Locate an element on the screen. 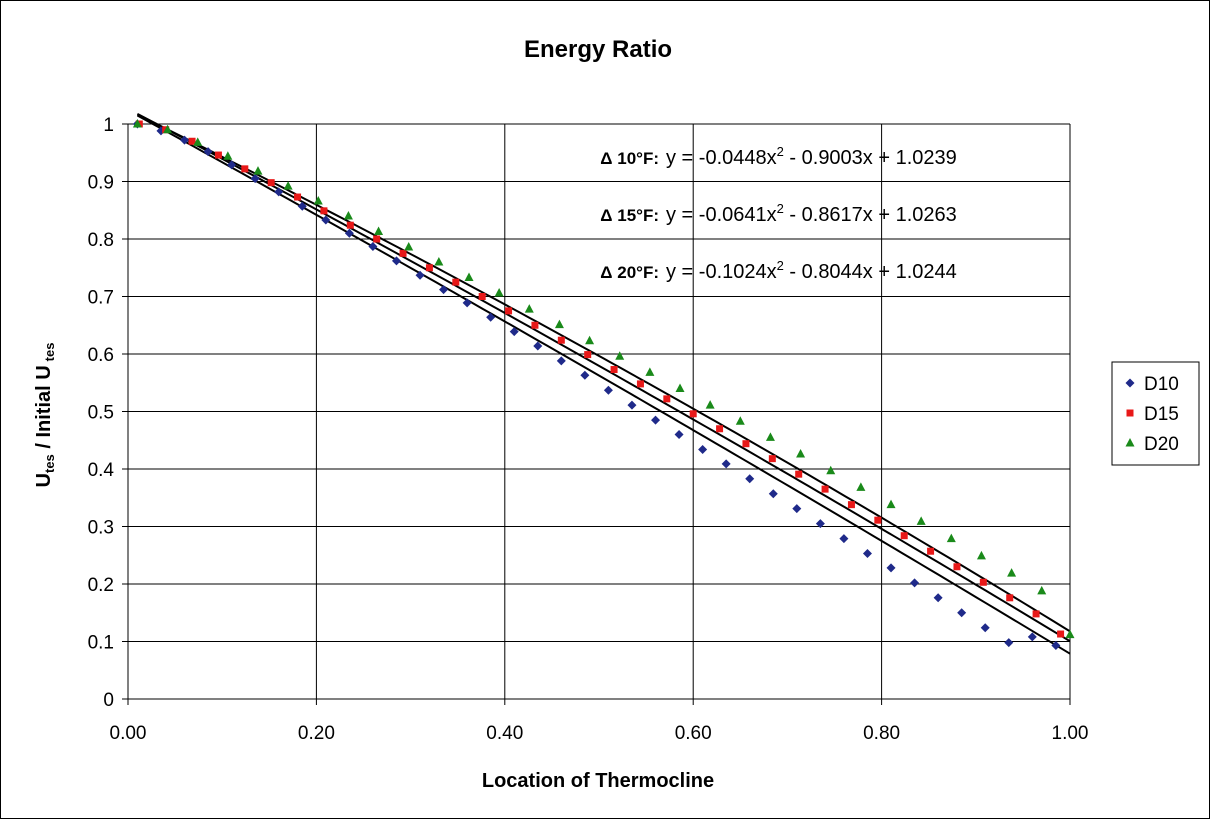  x-axis-ticks: 0.00 0.20 0.40 0.60 0.80 1.00 is located at coordinates (599, 721).